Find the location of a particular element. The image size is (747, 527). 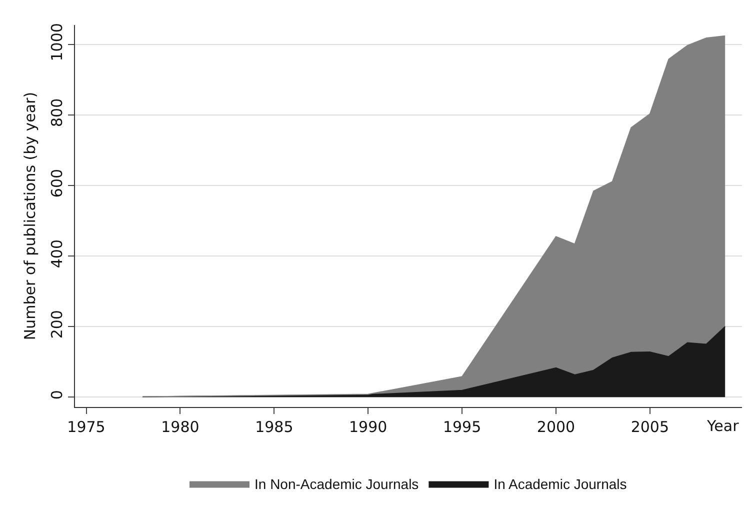

x-tick-label: 1995 is located at coordinates (462, 427).